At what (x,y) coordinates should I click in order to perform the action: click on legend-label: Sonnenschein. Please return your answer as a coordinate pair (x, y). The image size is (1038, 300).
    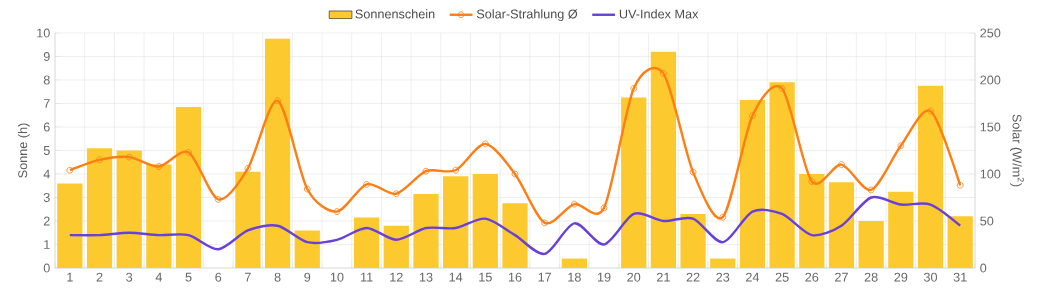
    Looking at the image, I should click on (395, 14).